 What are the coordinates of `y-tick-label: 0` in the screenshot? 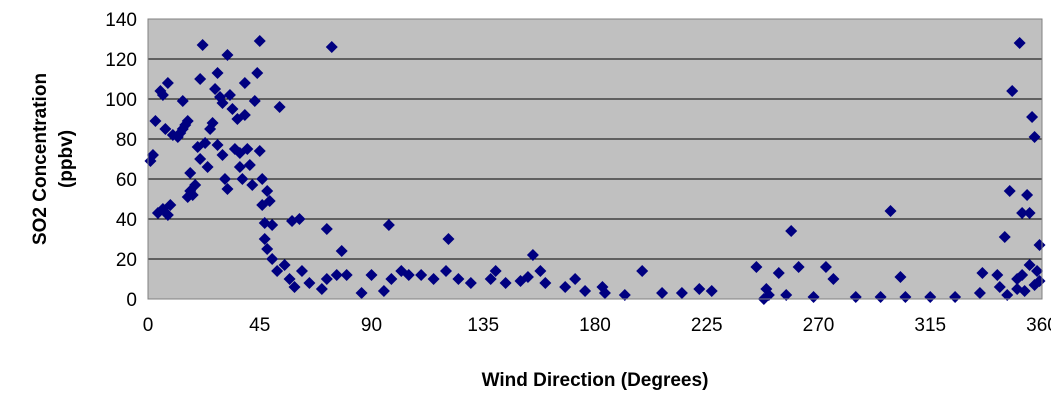 It's located at (131, 300).